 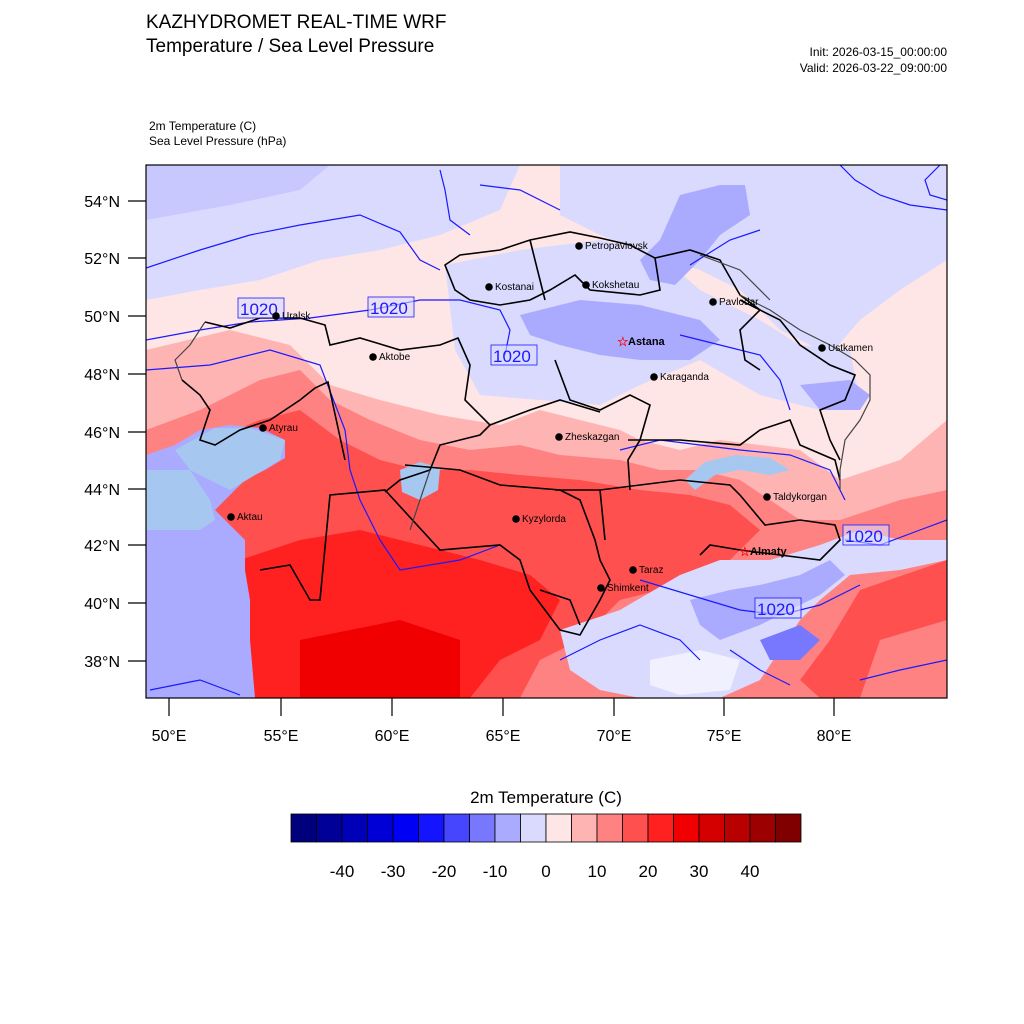 I want to click on lon-label: 50°E, so click(x=169, y=736).